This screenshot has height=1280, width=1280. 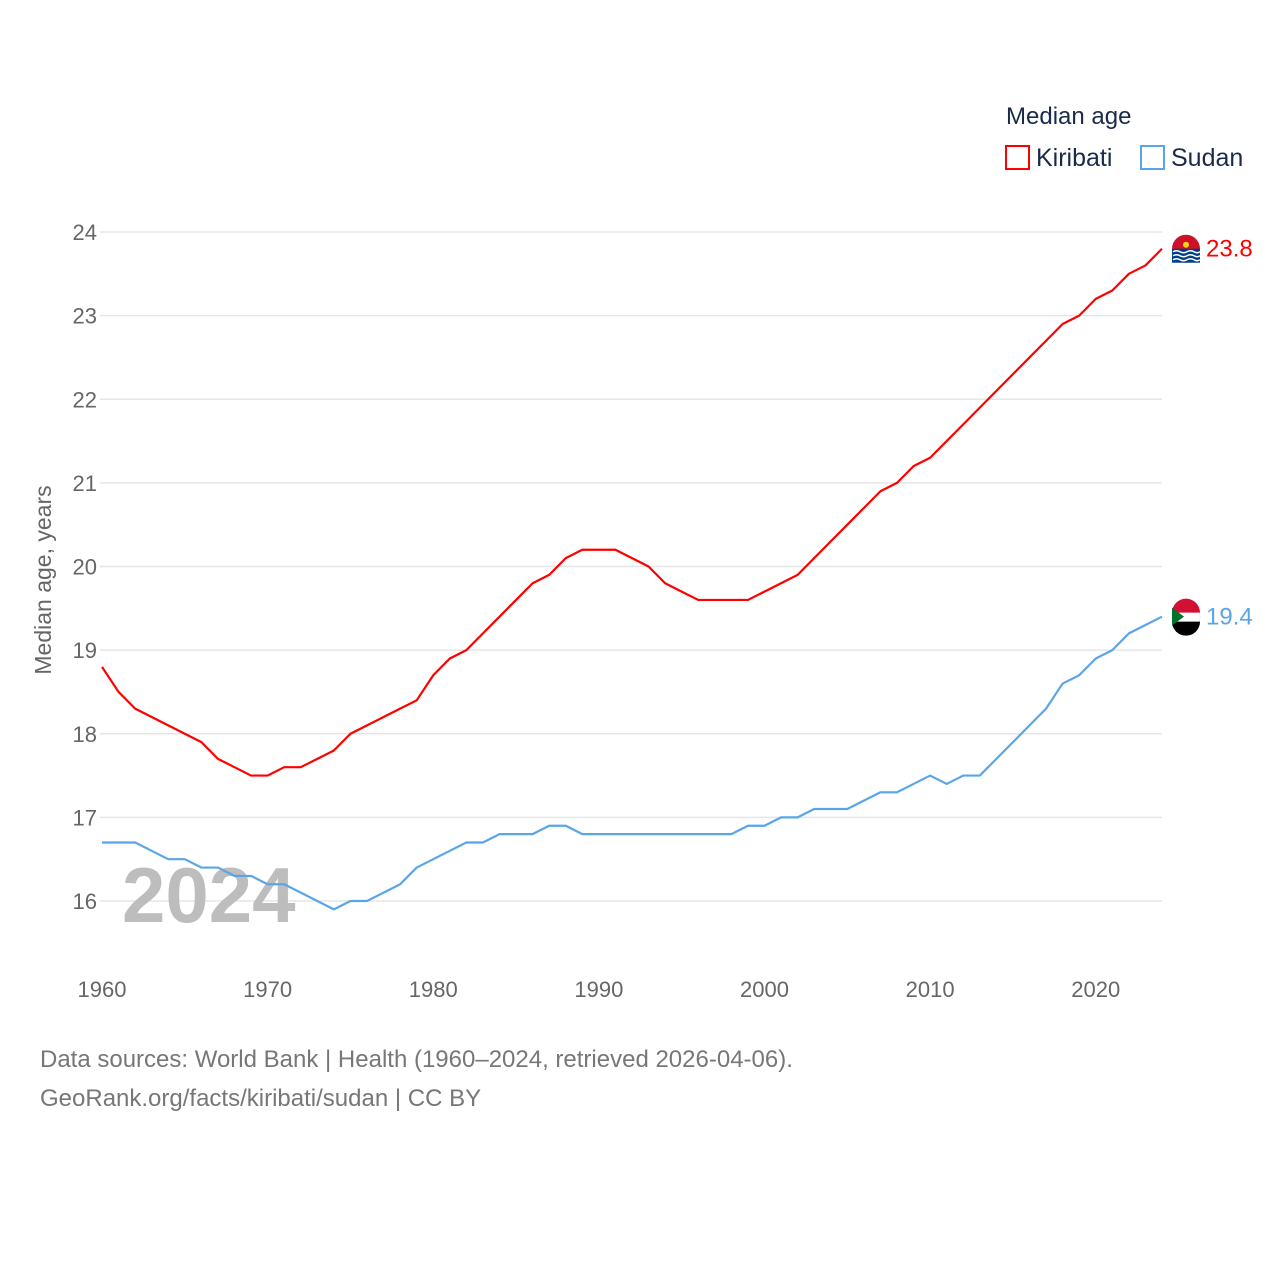 What do you see at coordinates (43, 579) in the screenshot?
I see `y-axis-label: Median age, years` at bounding box center [43, 579].